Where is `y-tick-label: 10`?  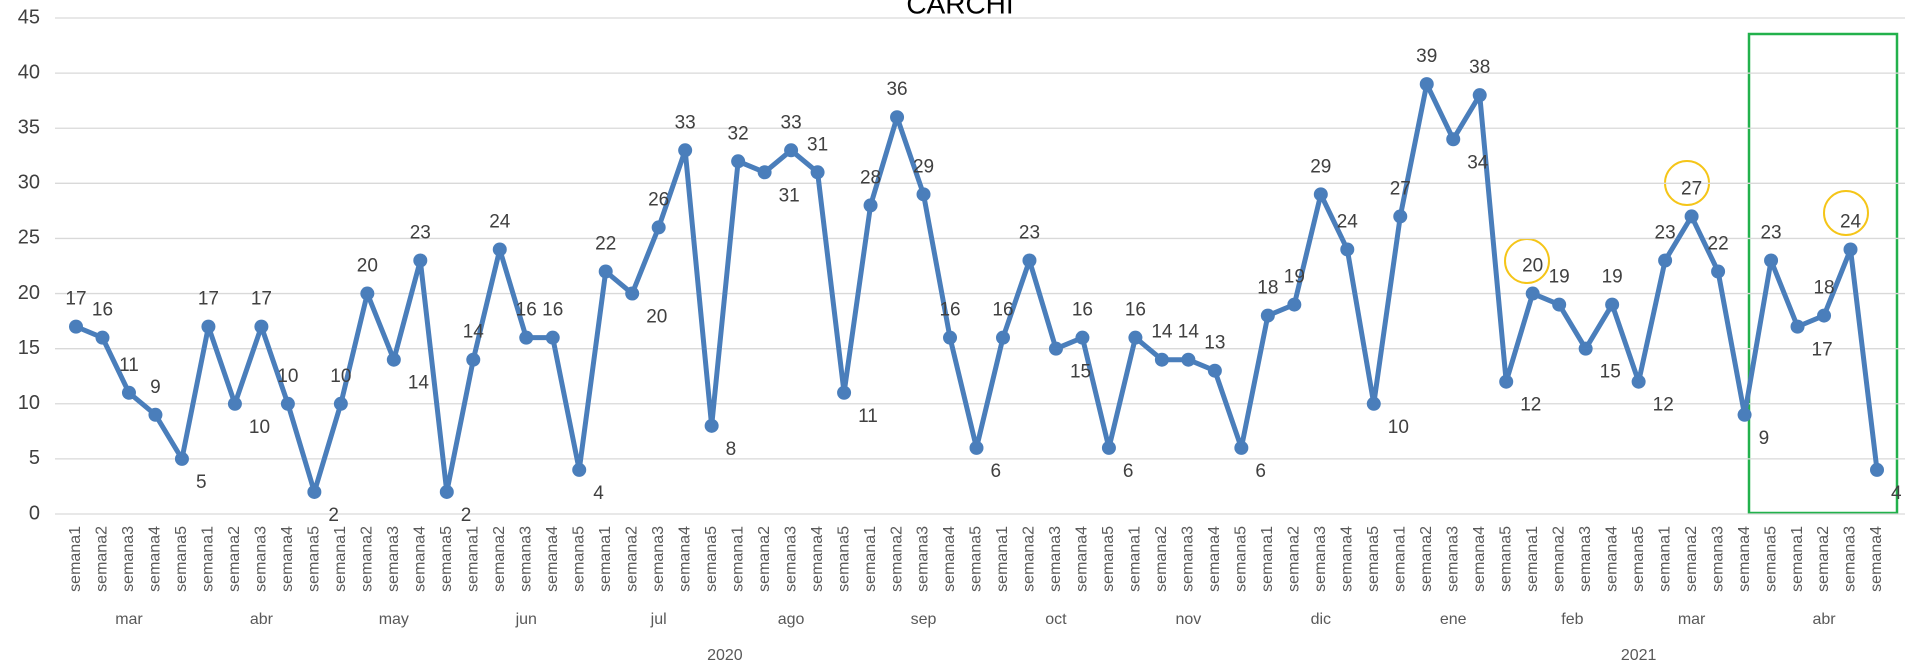 y-tick-label: 10 is located at coordinates (29, 403).